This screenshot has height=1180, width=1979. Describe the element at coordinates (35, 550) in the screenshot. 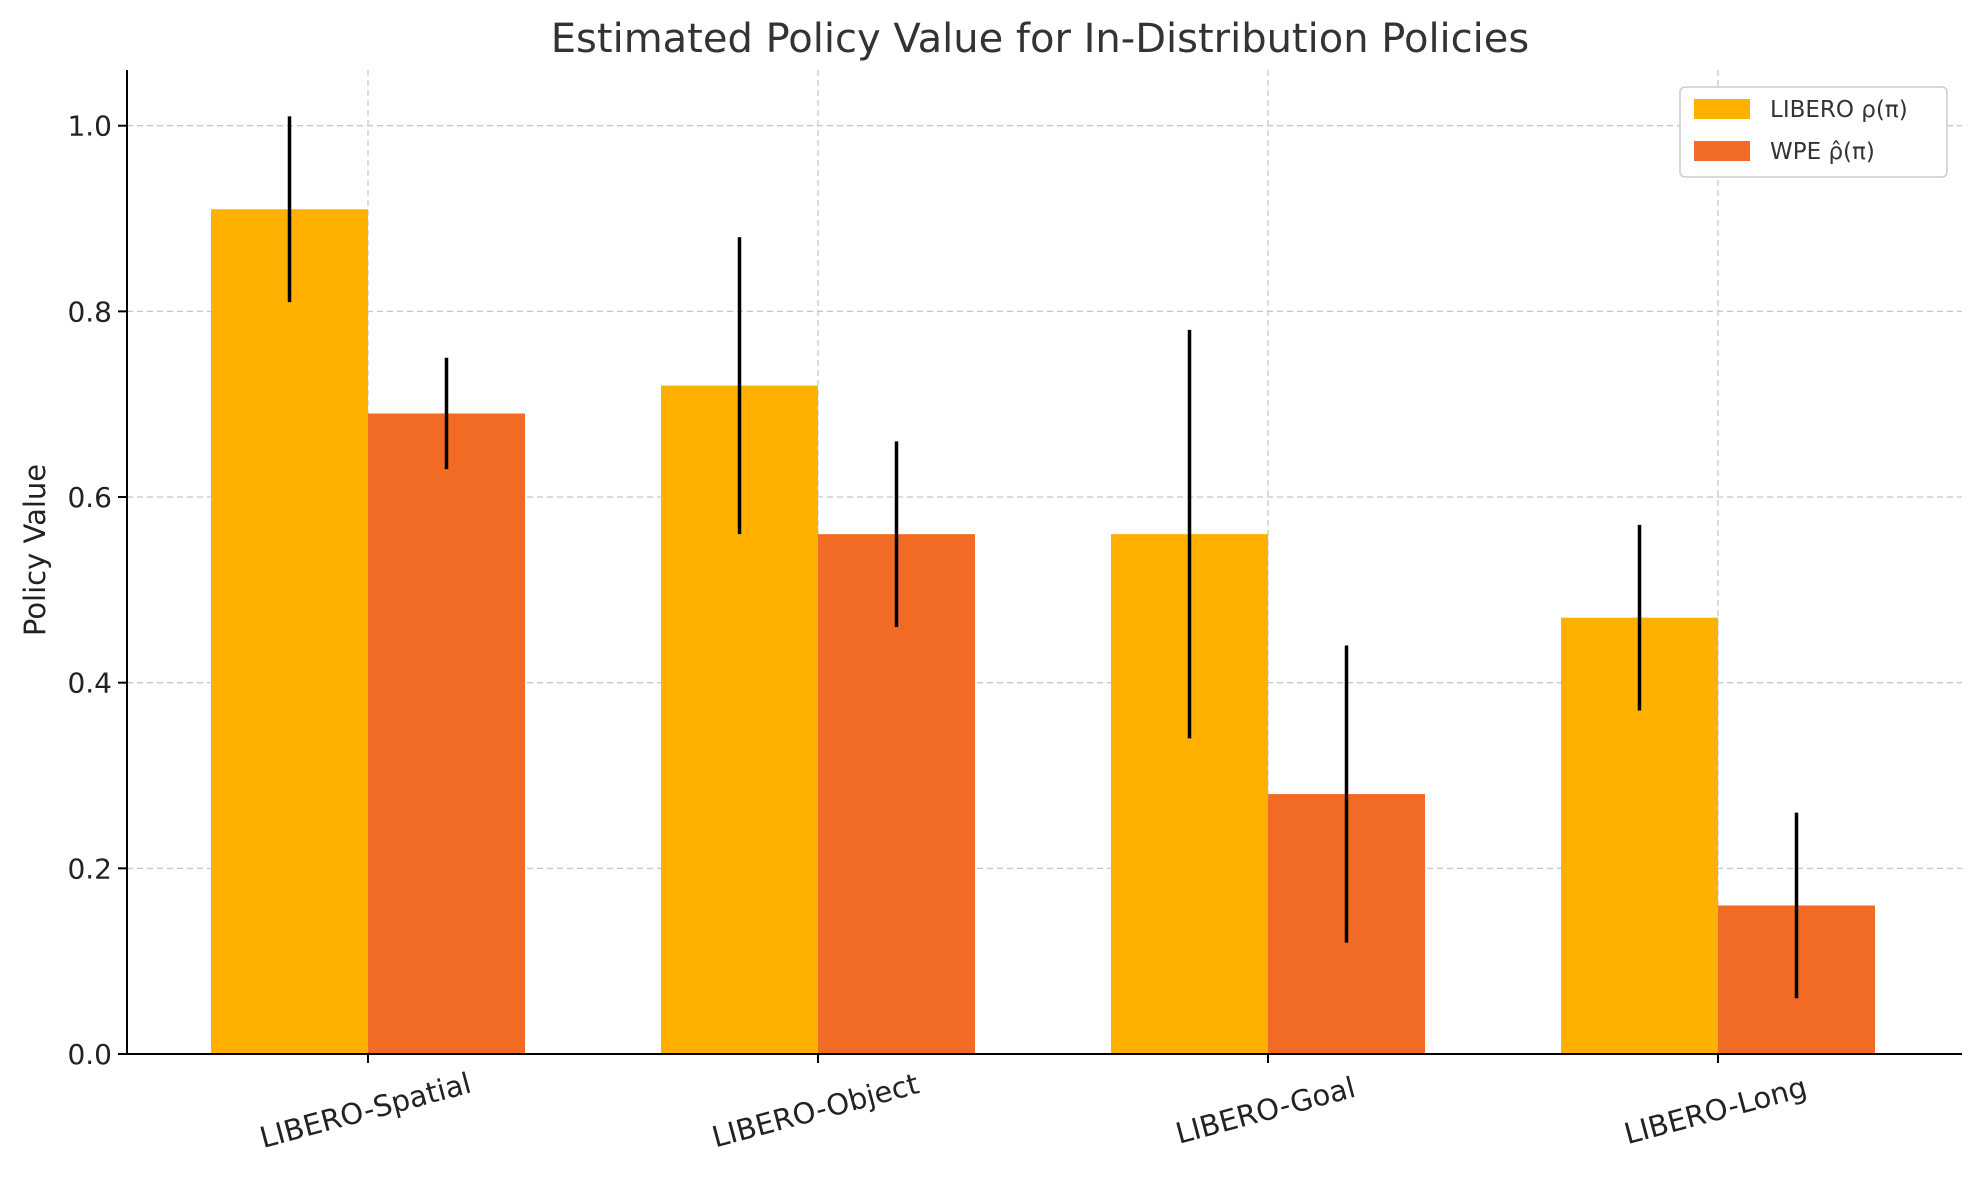

I see `y-axis-label: Policy Value` at that location.